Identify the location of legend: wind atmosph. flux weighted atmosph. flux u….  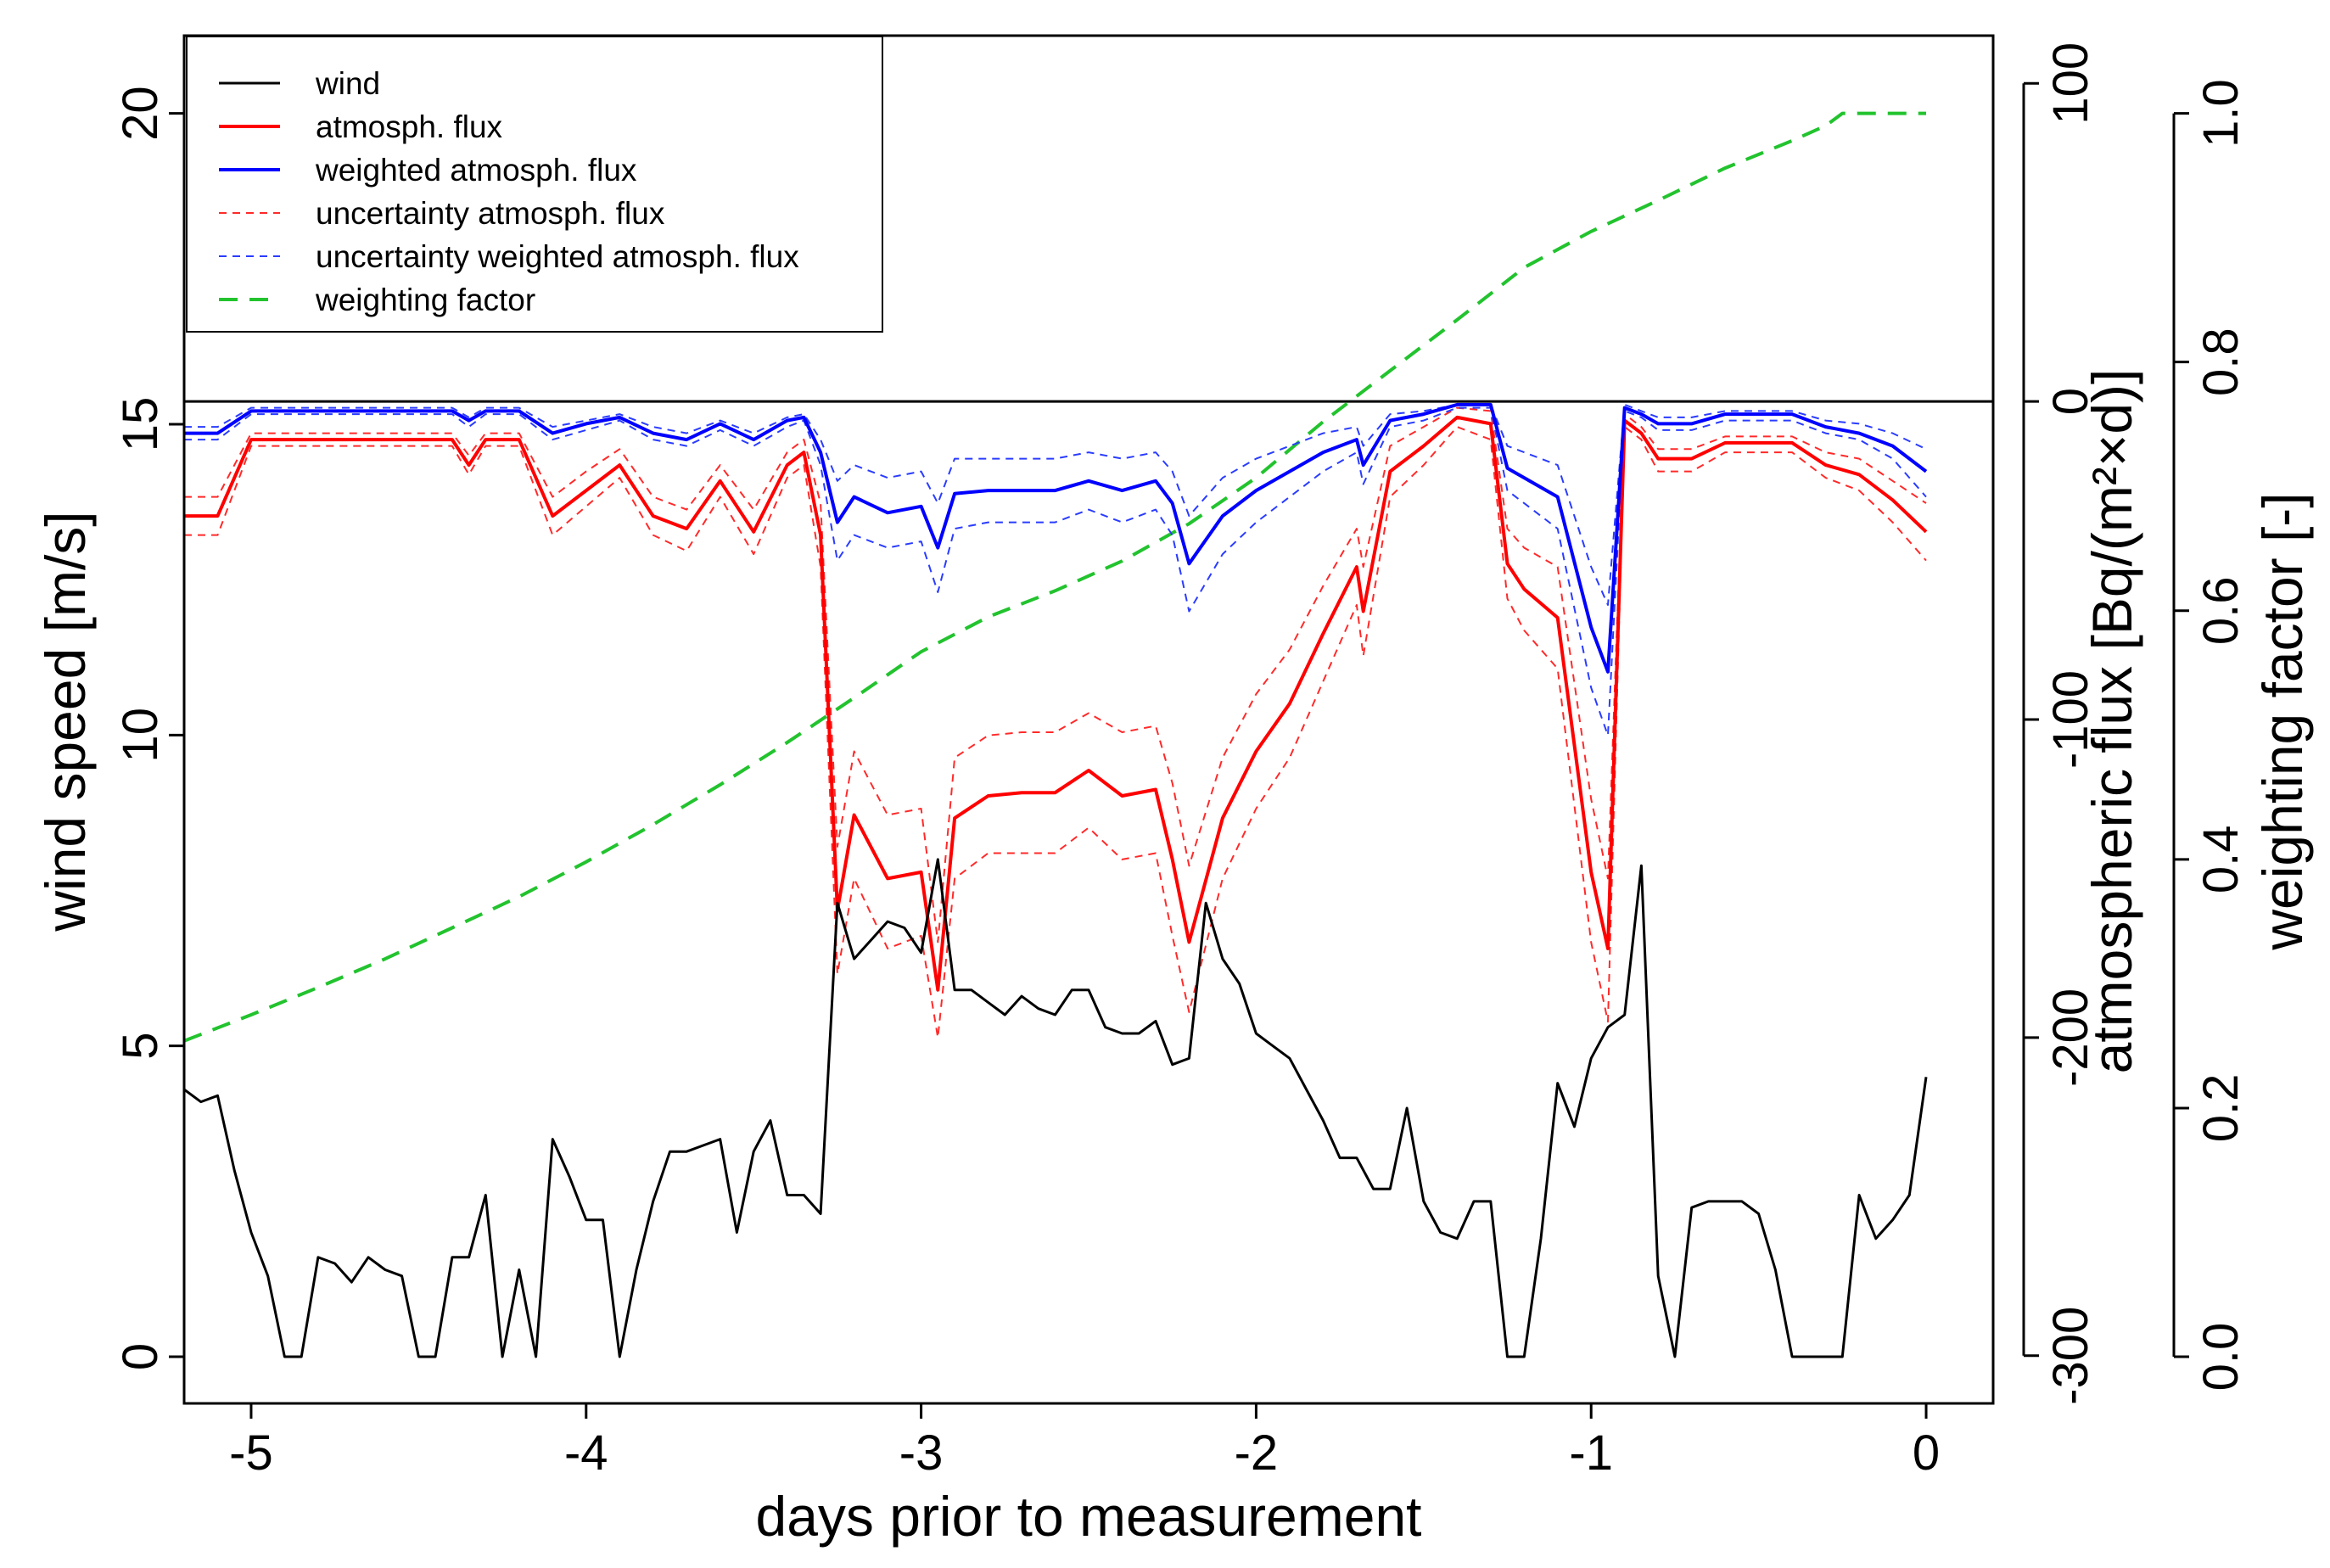
(534, 185).